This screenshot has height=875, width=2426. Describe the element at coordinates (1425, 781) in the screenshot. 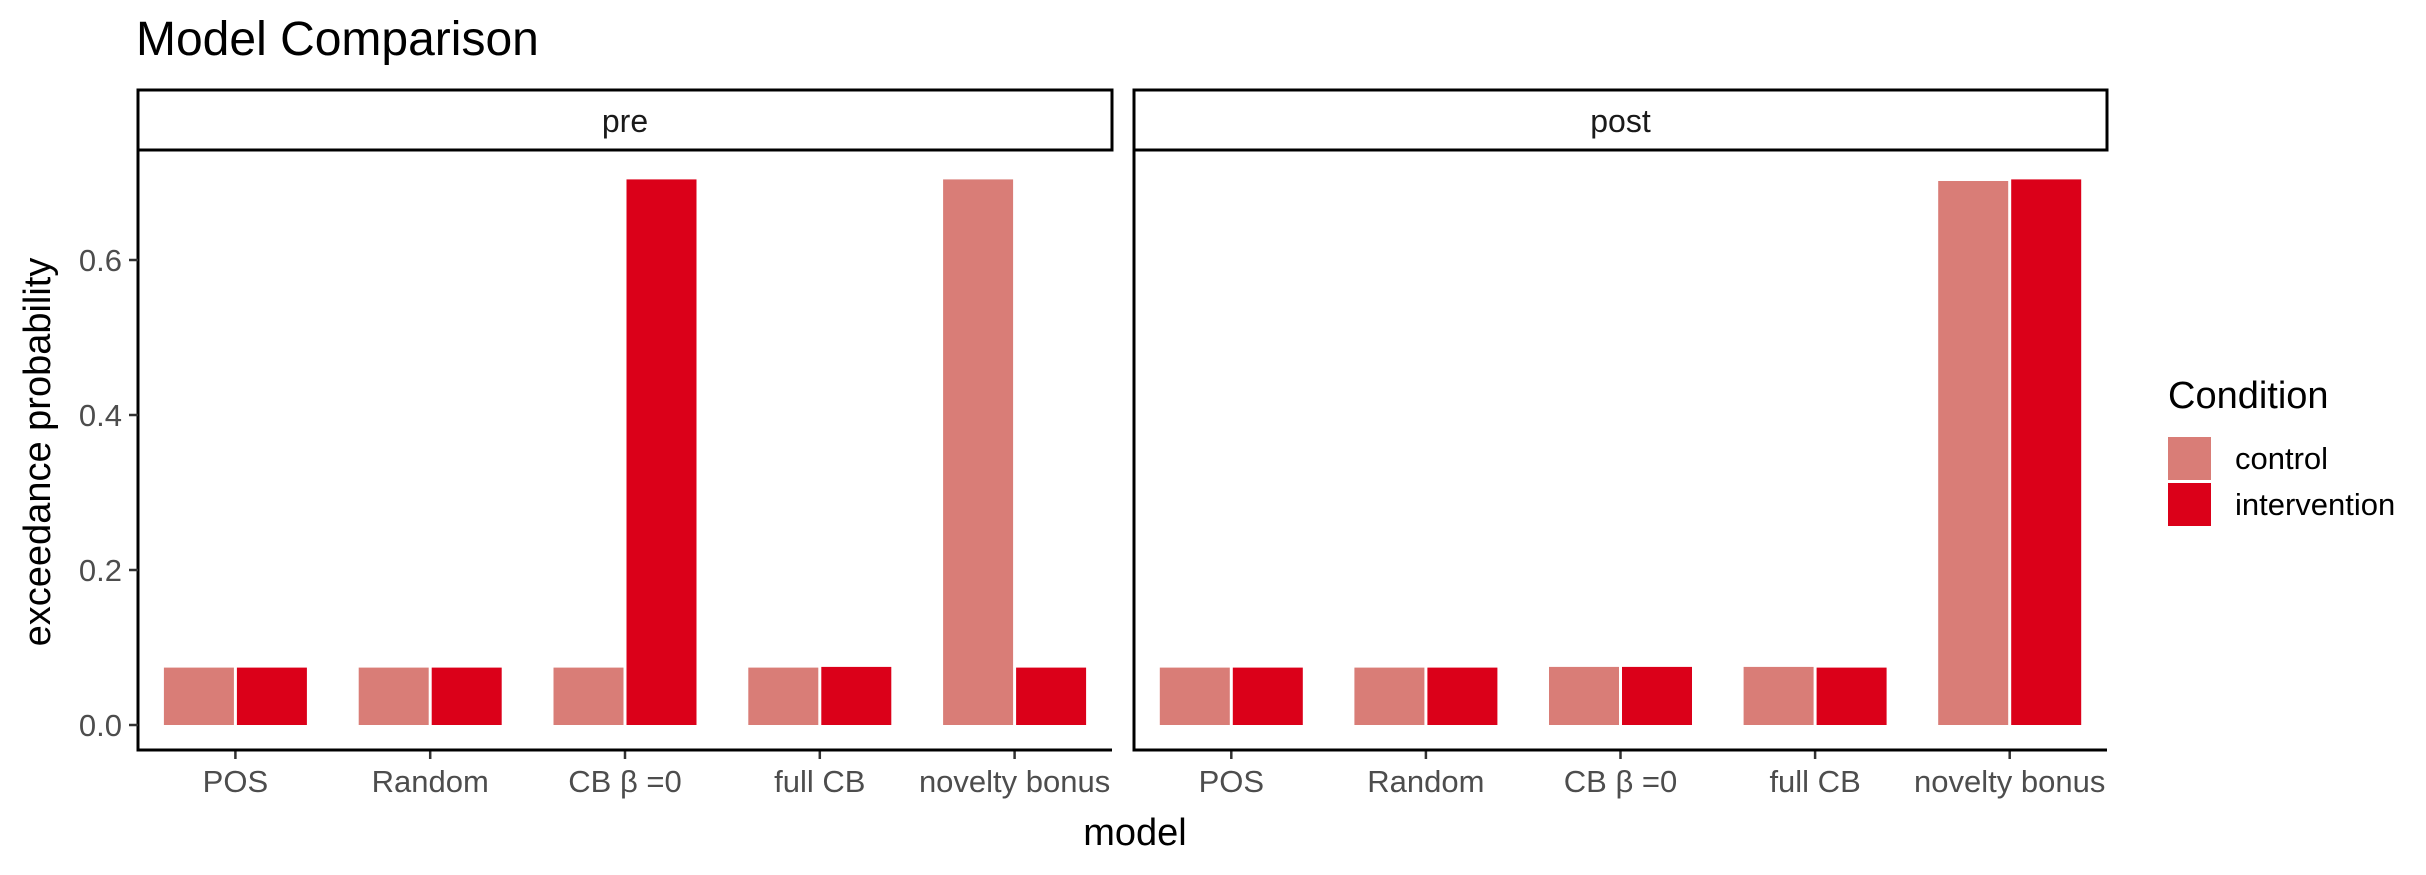

I see `x-tick-label-post-random: Random` at that location.